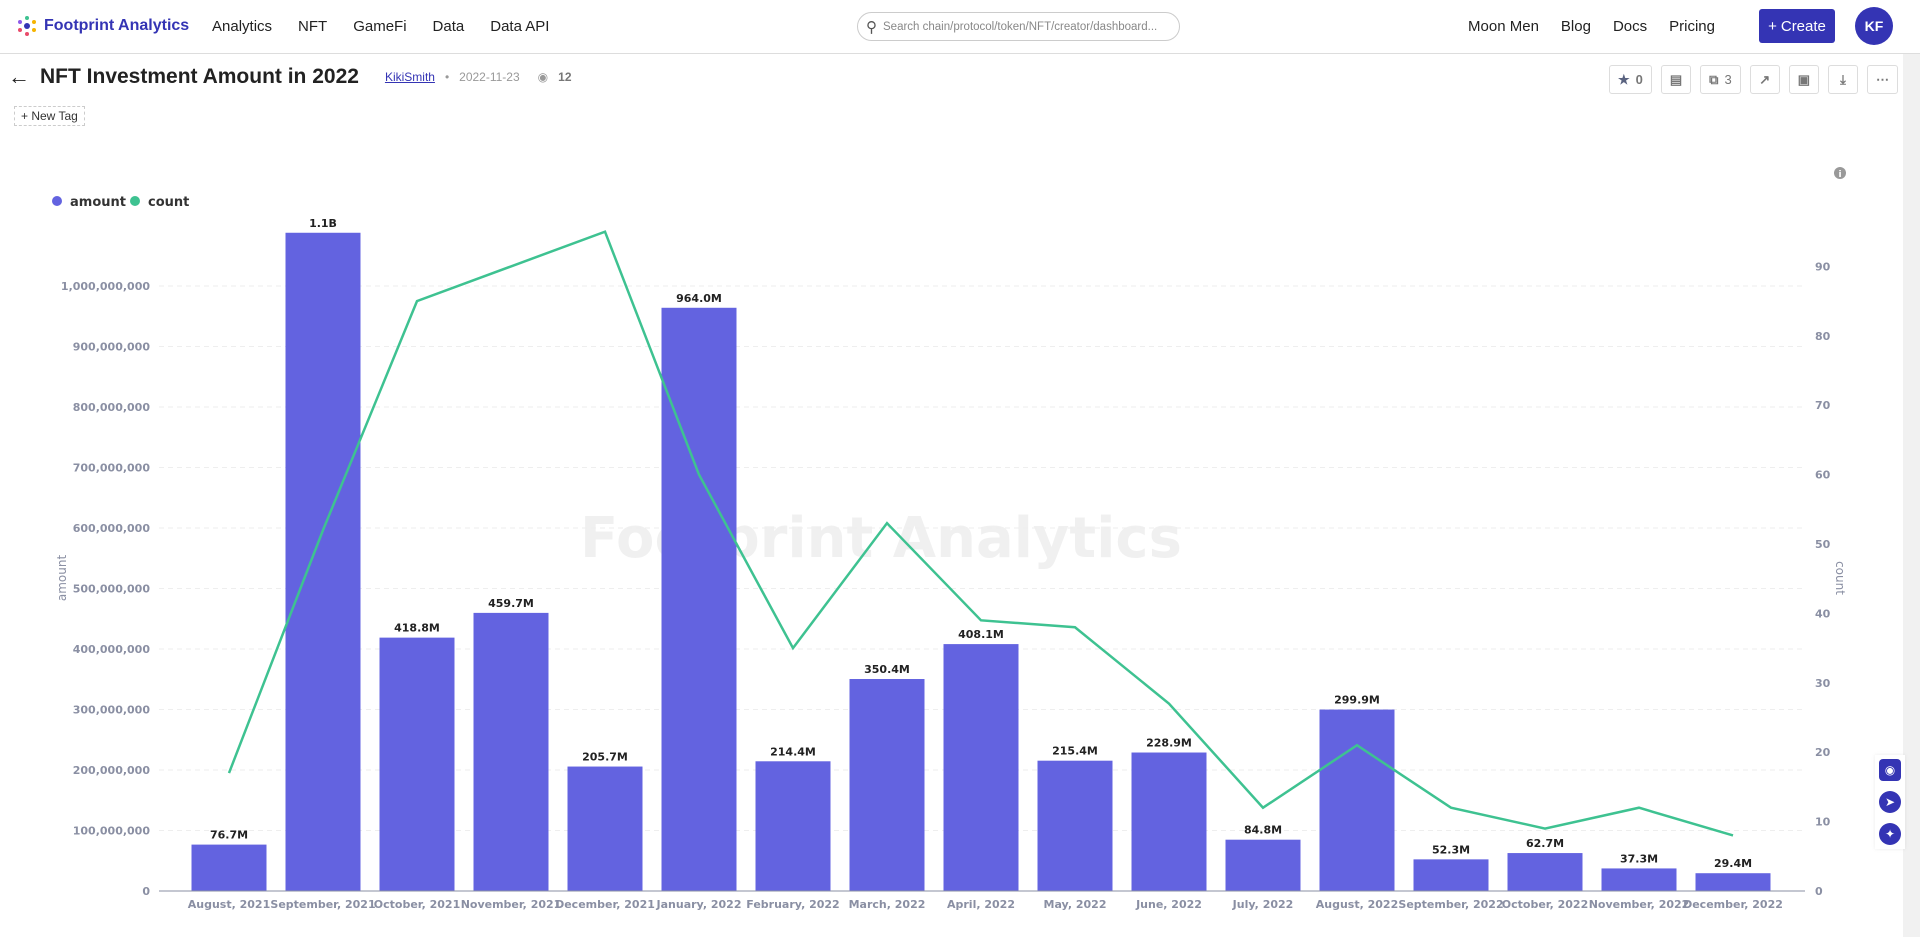 The width and height of the screenshot is (1920, 937). I want to click on nav-analytics: Analytics, so click(242, 26).